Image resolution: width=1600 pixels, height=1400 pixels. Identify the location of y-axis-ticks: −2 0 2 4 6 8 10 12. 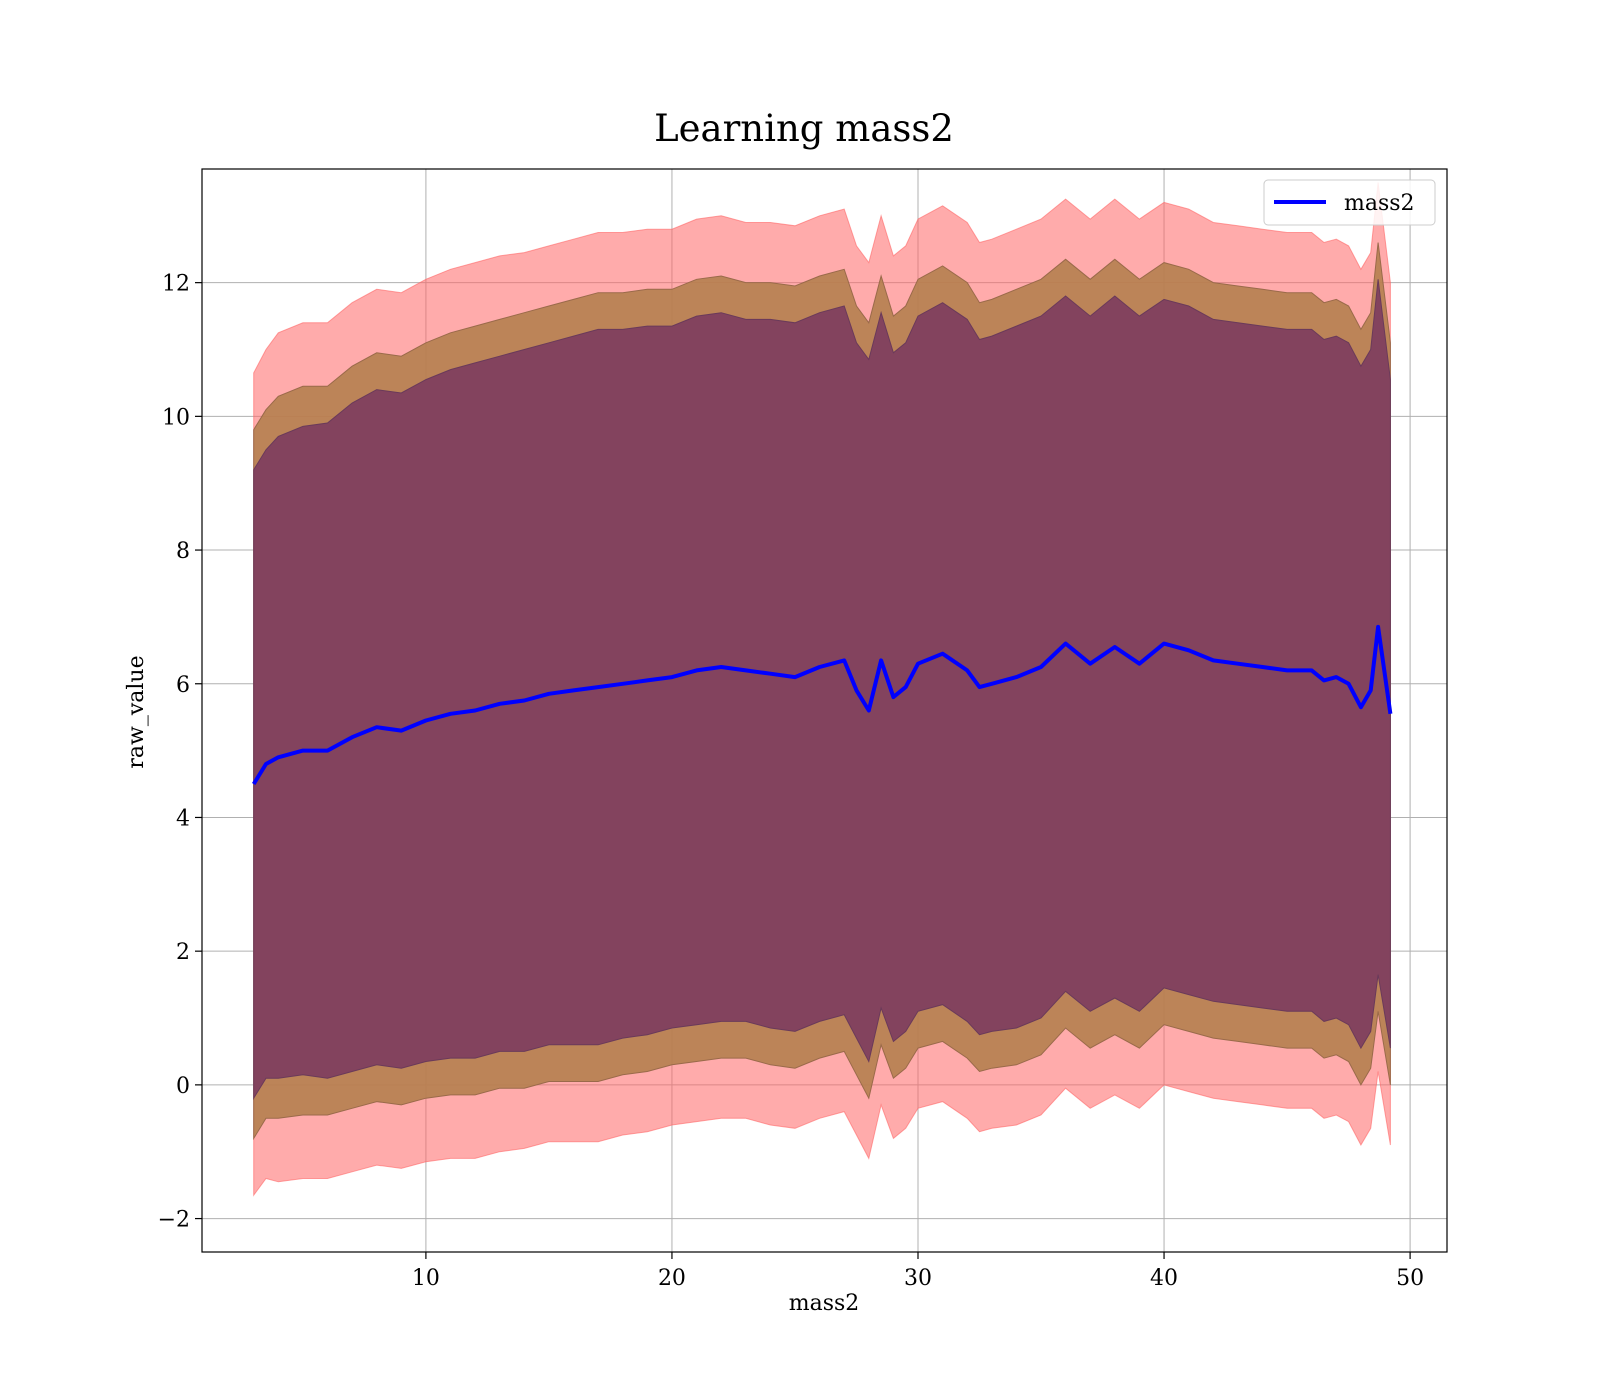
(180, 752).